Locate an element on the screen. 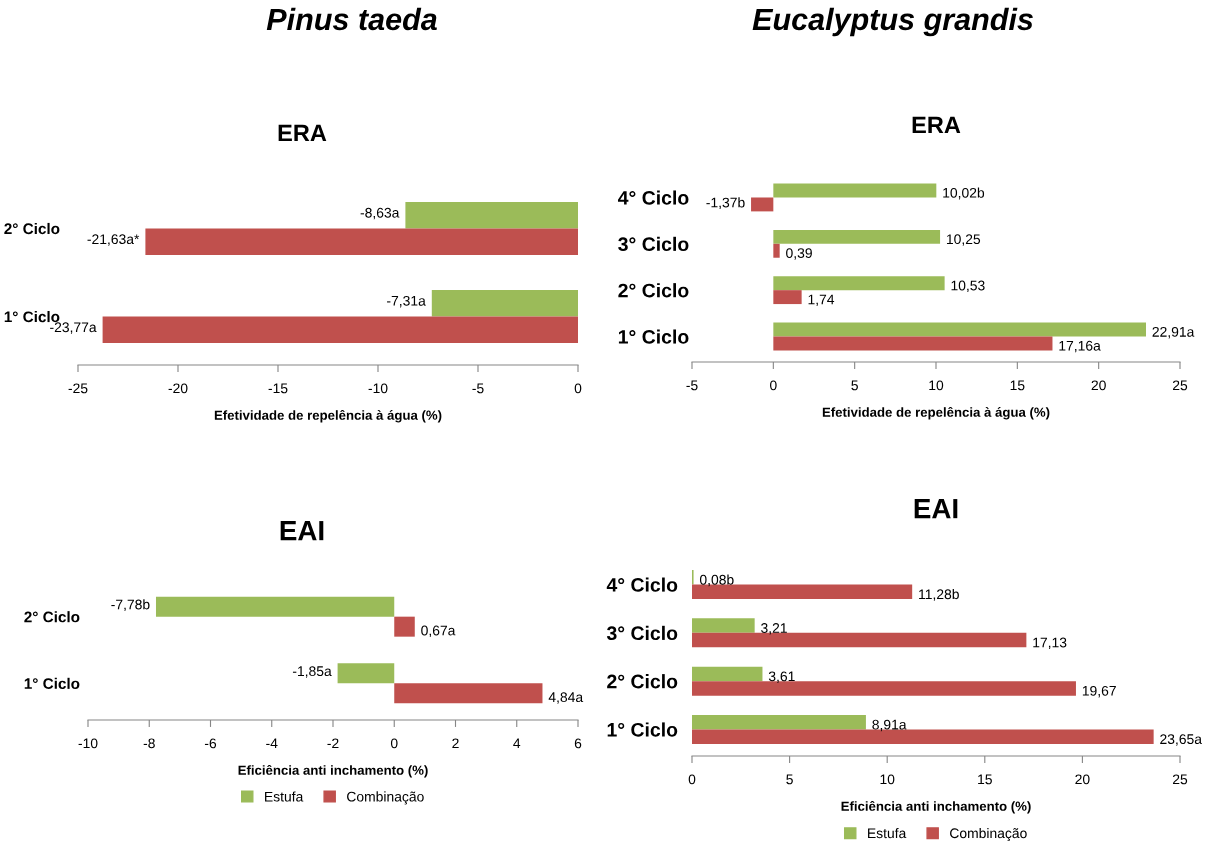 The height and width of the screenshot is (852, 1214). data-label: 10,02b is located at coordinates (964, 193).